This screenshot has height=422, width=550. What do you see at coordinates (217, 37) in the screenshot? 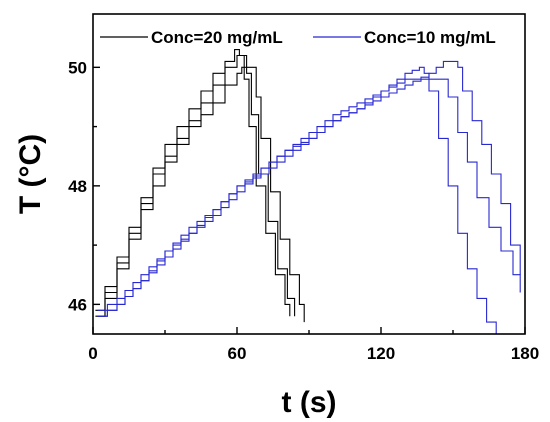
I see `legend-label-series-0: Conc=20 mg/mL` at bounding box center [217, 37].